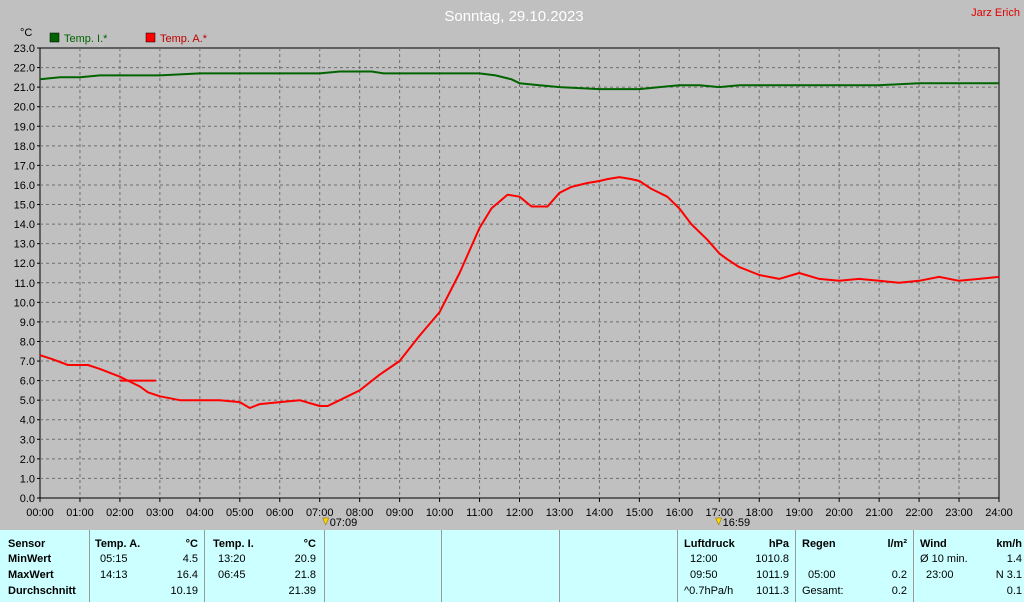  What do you see at coordinates (27, 401) in the screenshot?
I see `y-tick-label: 5.0` at bounding box center [27, 401].